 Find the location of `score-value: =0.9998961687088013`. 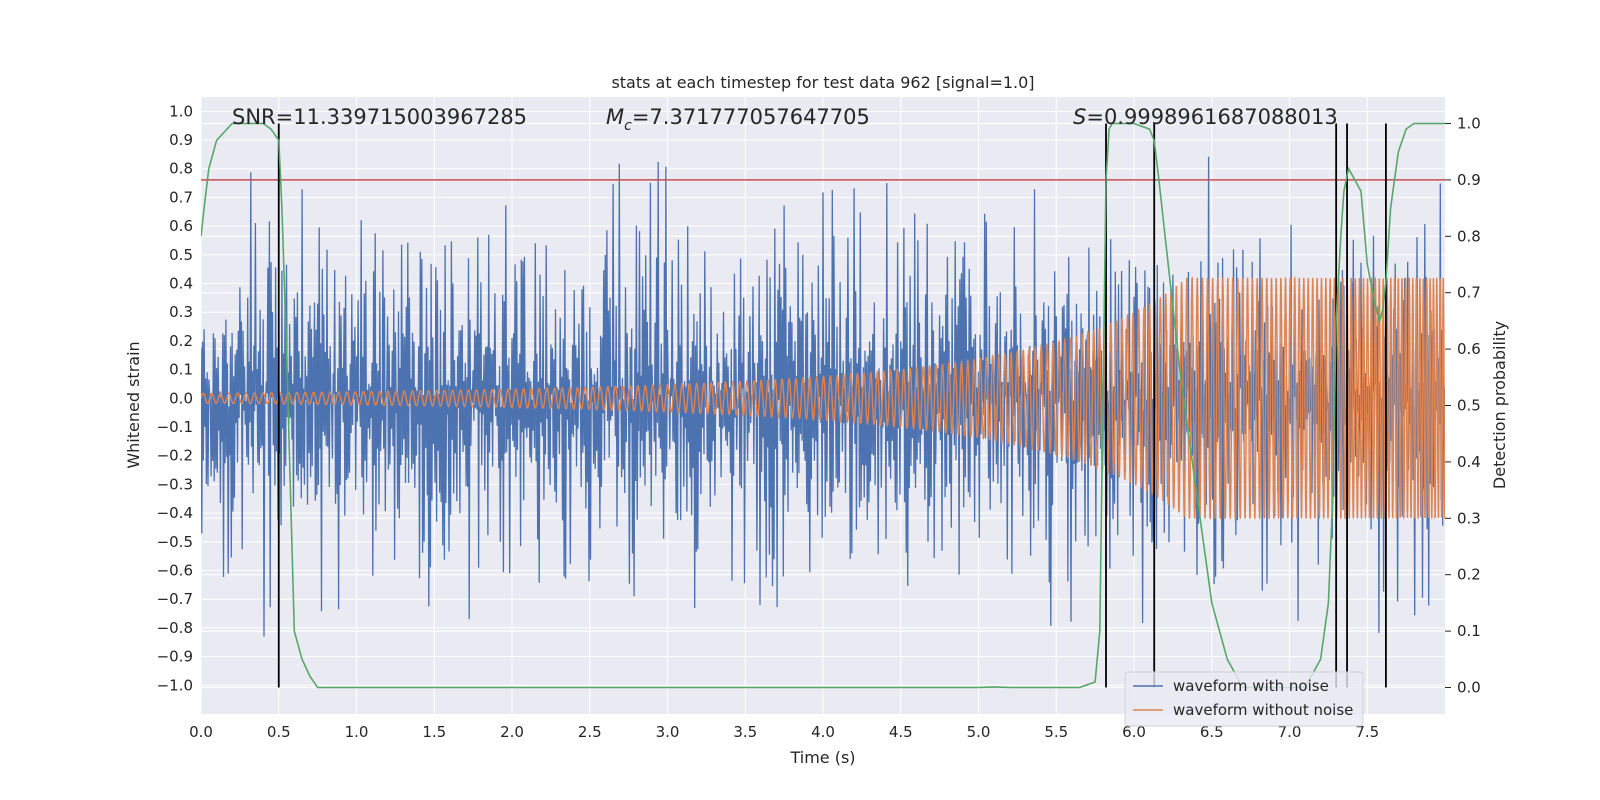

score-value: =0.9998961687088013 is located at coordinates (1211, 117).